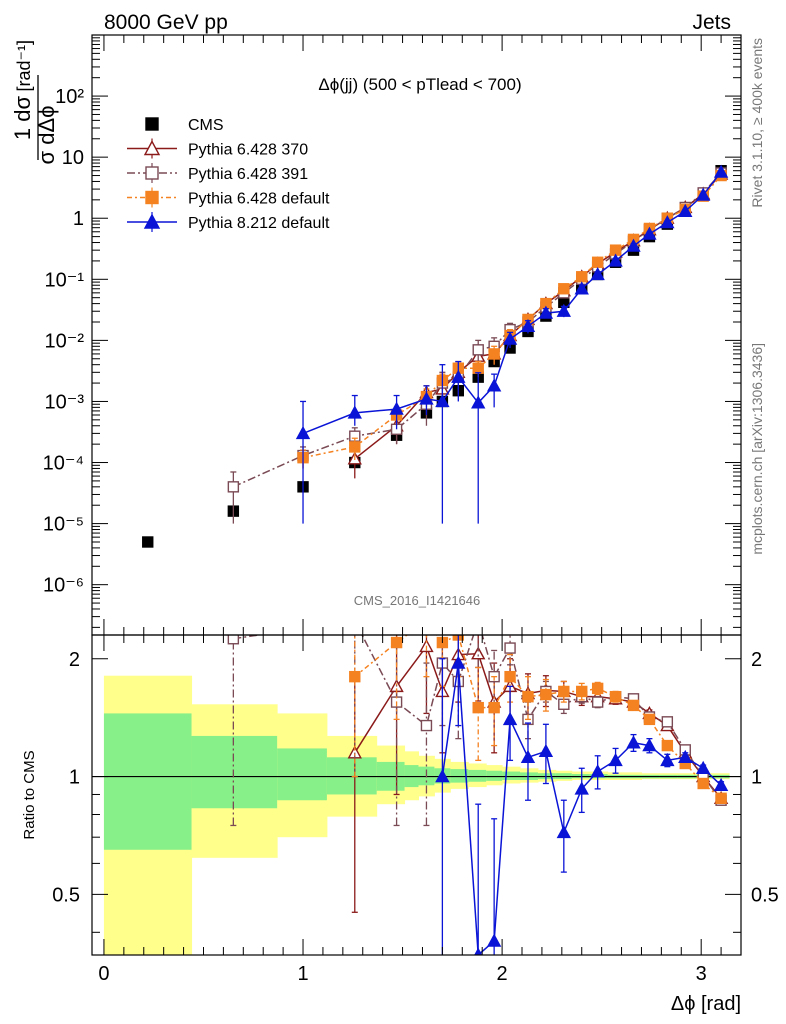 The height and width of the screenshot is (1024, 786). What do you see at coordinates (259, 223) in the screenshot?
I see `legend-label: Pythia 8.212 default` at bounding box center [259, 223].